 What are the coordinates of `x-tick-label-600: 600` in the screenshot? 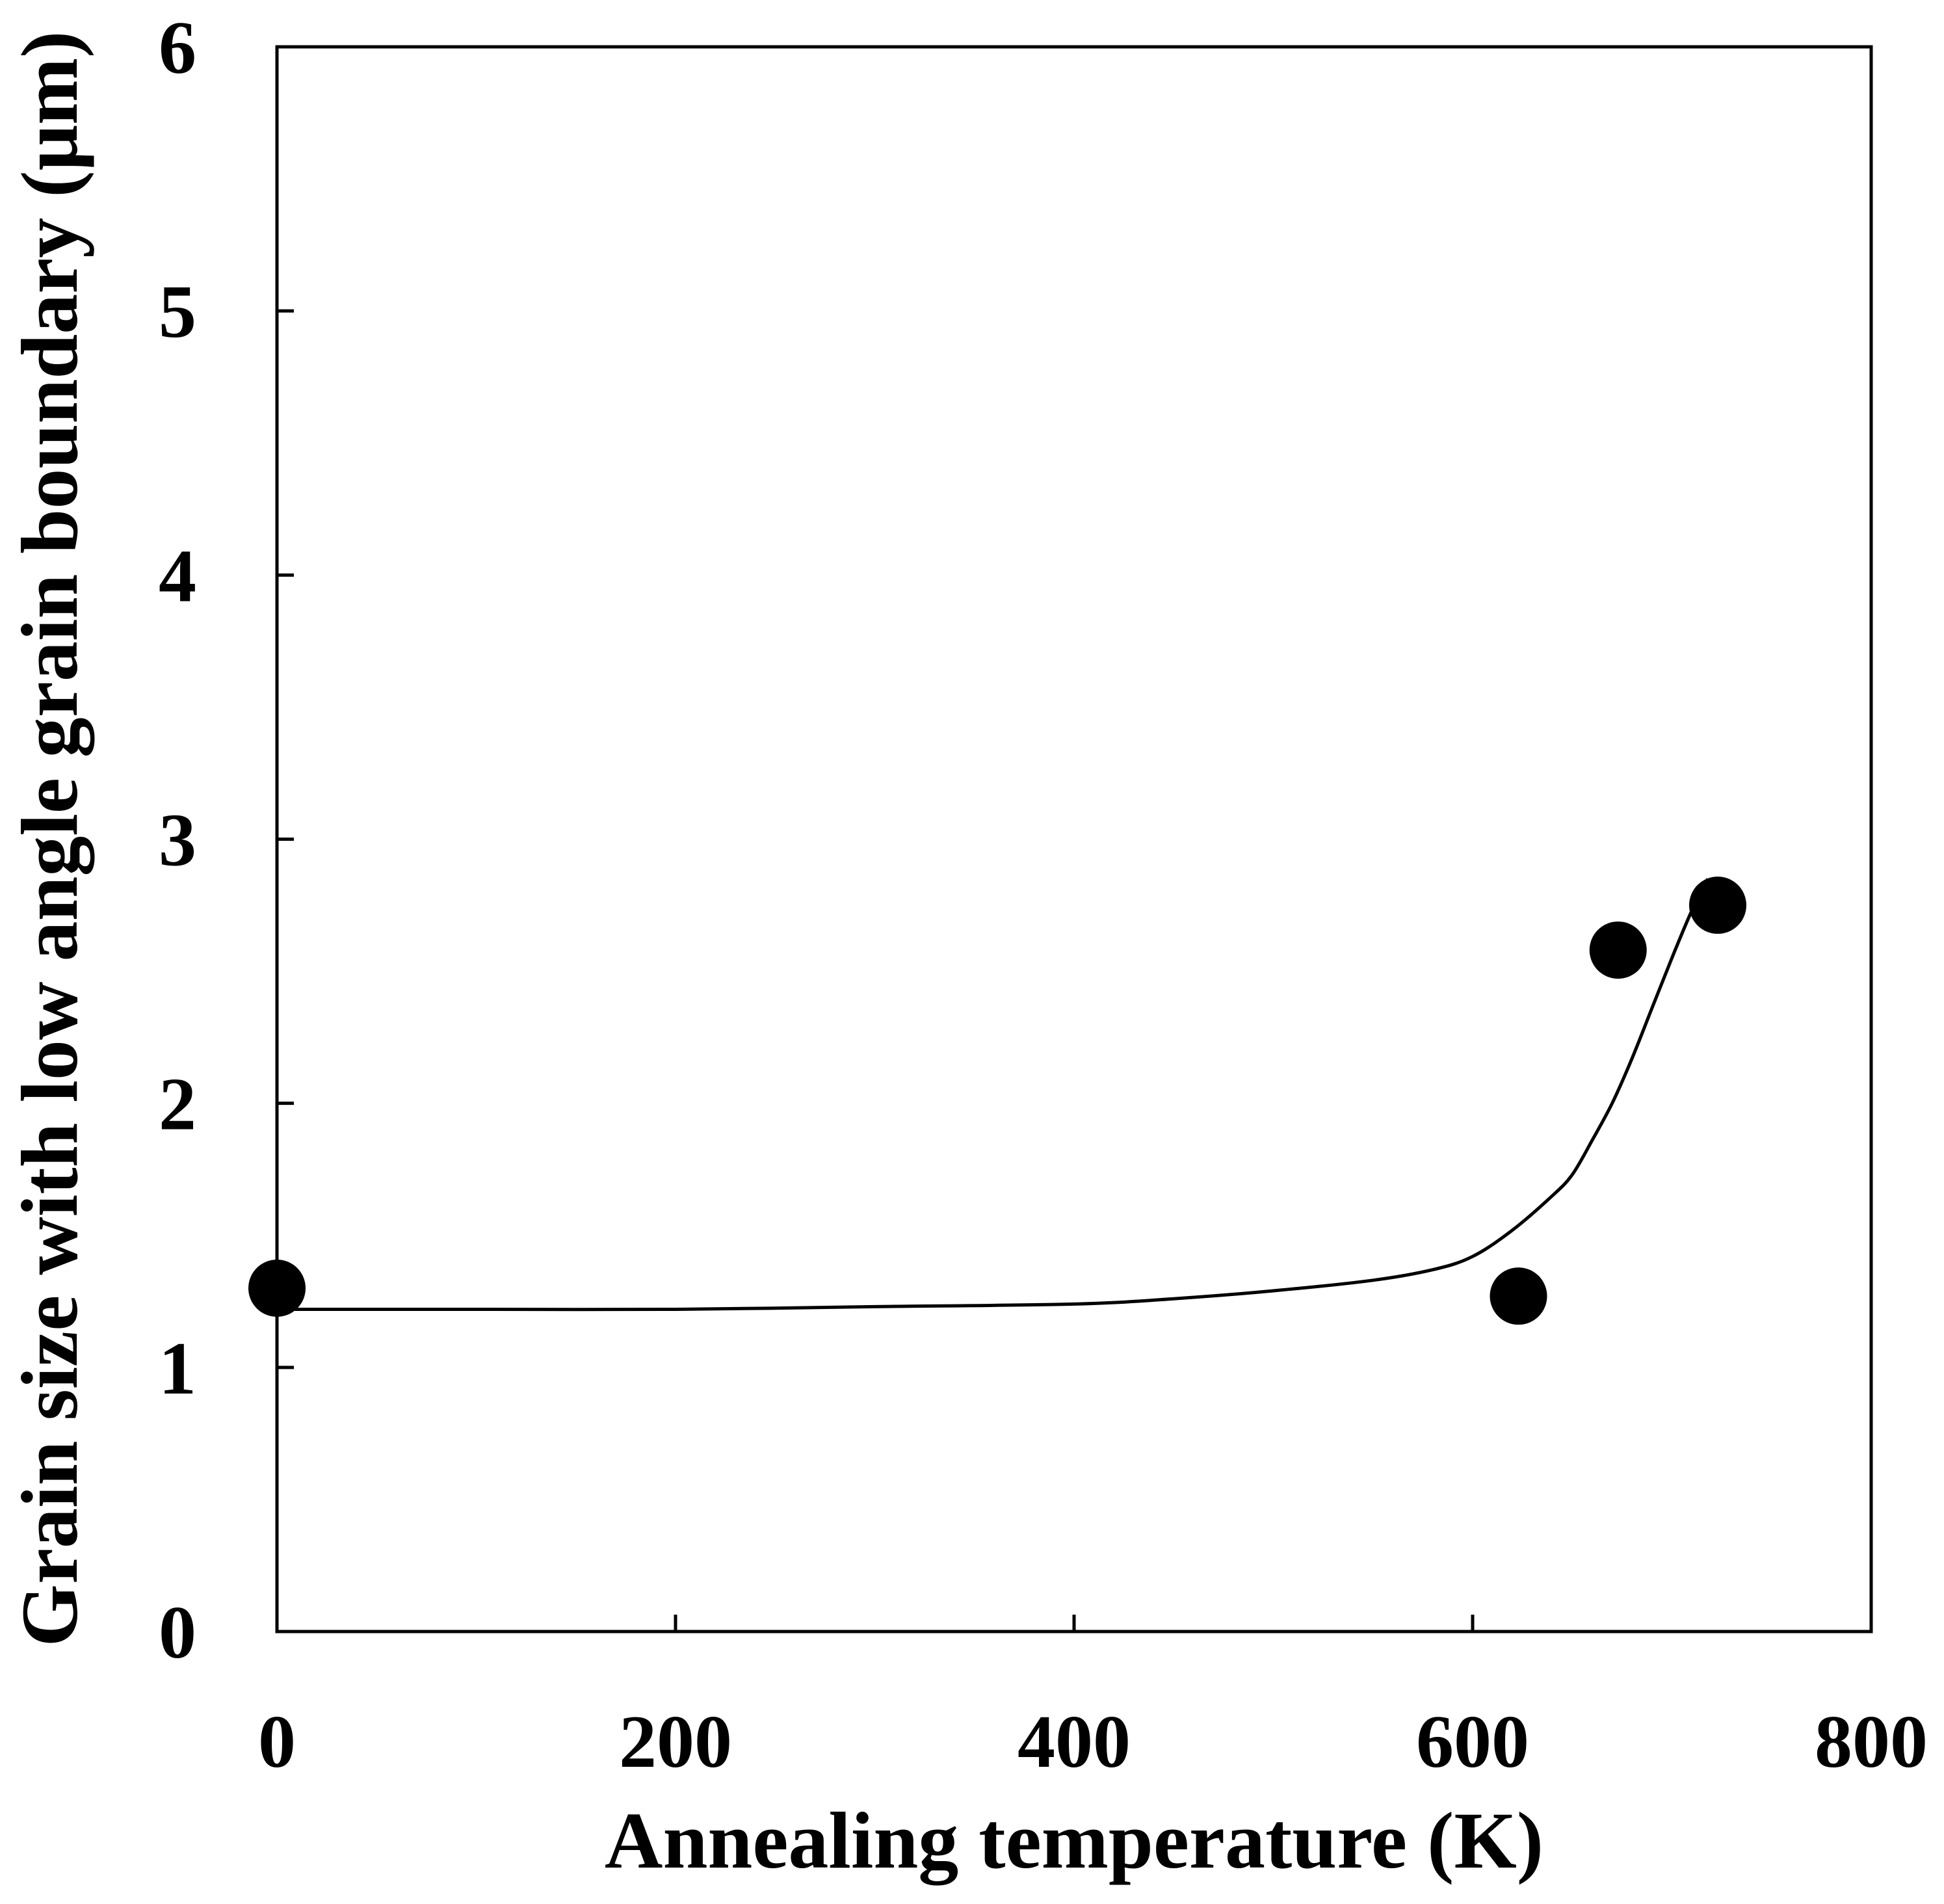 It's located at (1472, 1742).